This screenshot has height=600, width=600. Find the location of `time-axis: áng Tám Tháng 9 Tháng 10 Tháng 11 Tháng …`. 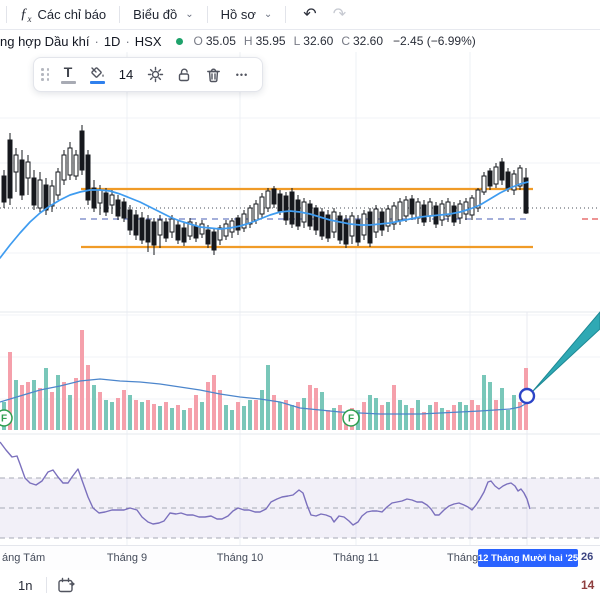

time-axis: áng Tám Tháng 9 Tháng 10 Tháng 11 Tháng … is located at coordinates (300, 558).